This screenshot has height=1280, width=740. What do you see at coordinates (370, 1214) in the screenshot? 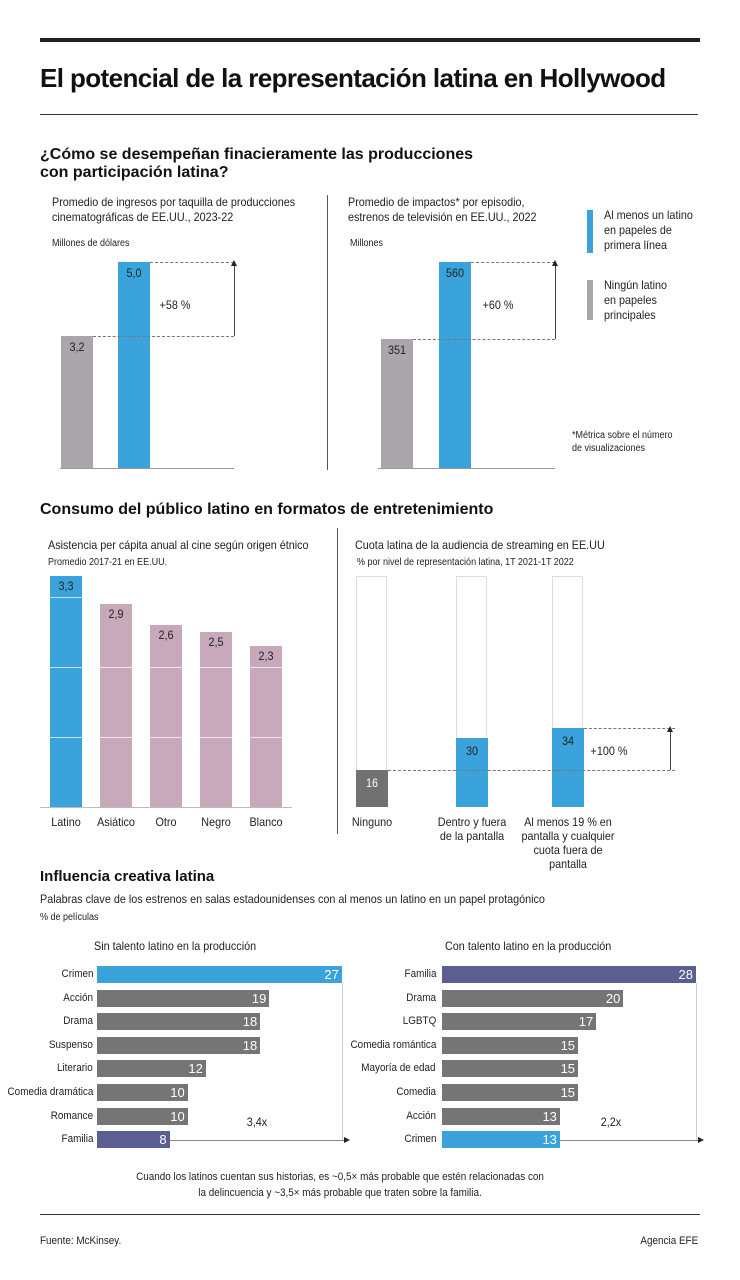
I see `bottom-rule` at bounding box center [370, 1214].